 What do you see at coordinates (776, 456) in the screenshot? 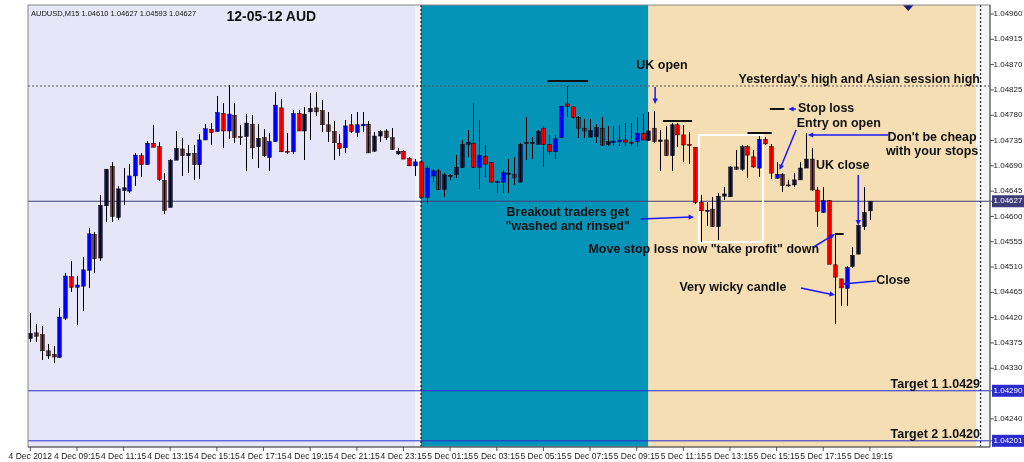
I see `x-tick-label: 5 Dec 15:15` at bounding box center [776, 456].